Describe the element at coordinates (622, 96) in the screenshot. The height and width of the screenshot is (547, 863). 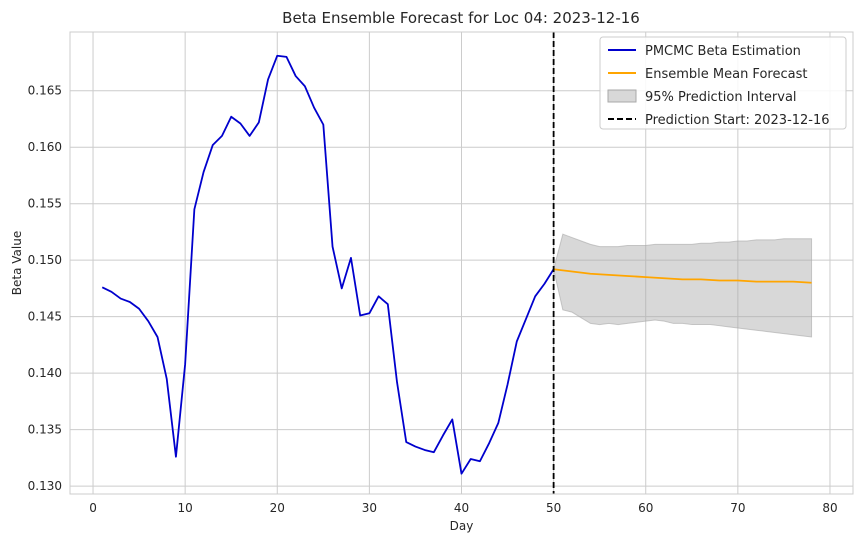
I see `legend-swatch-interval` at that location.